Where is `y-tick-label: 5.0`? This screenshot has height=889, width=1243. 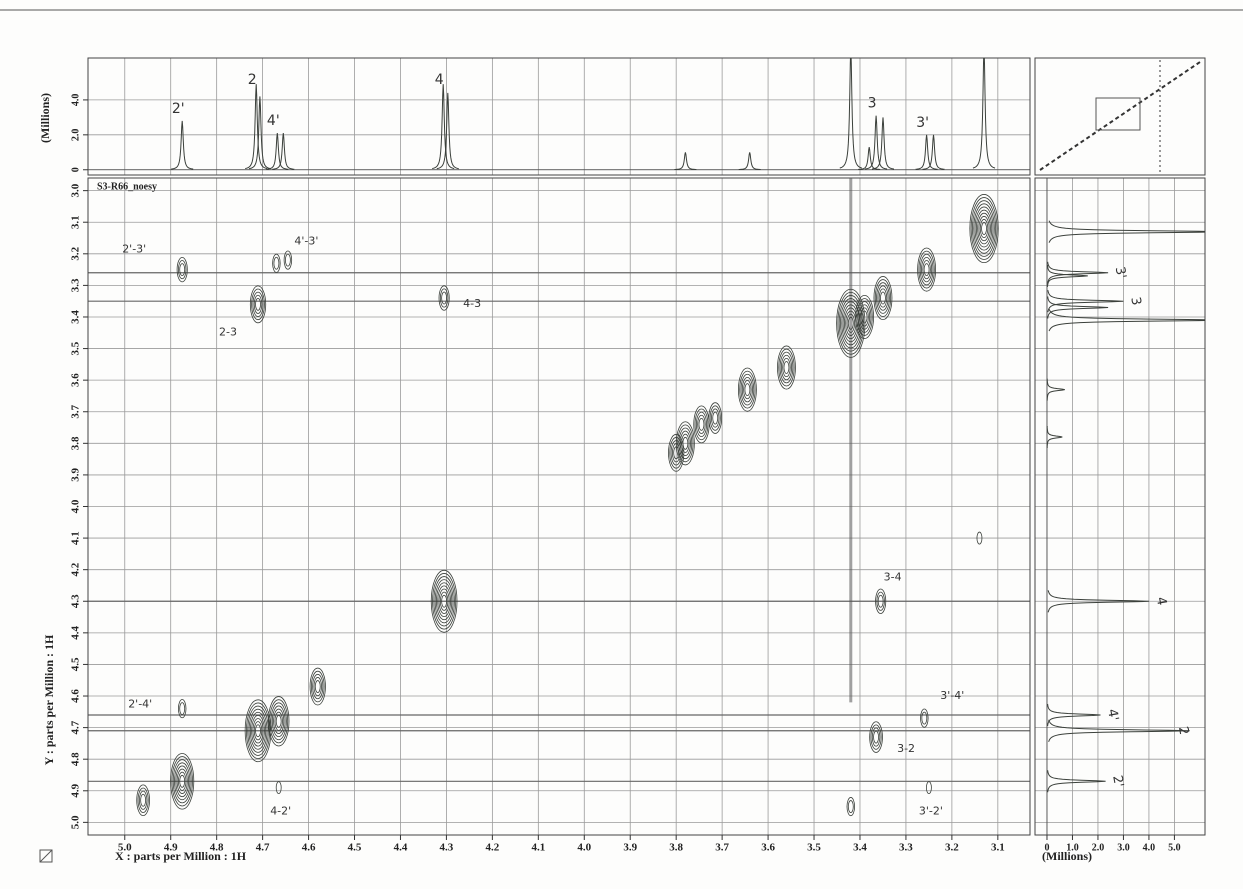
y-tick-label: 5.0 is located at coordinates (76, 822).